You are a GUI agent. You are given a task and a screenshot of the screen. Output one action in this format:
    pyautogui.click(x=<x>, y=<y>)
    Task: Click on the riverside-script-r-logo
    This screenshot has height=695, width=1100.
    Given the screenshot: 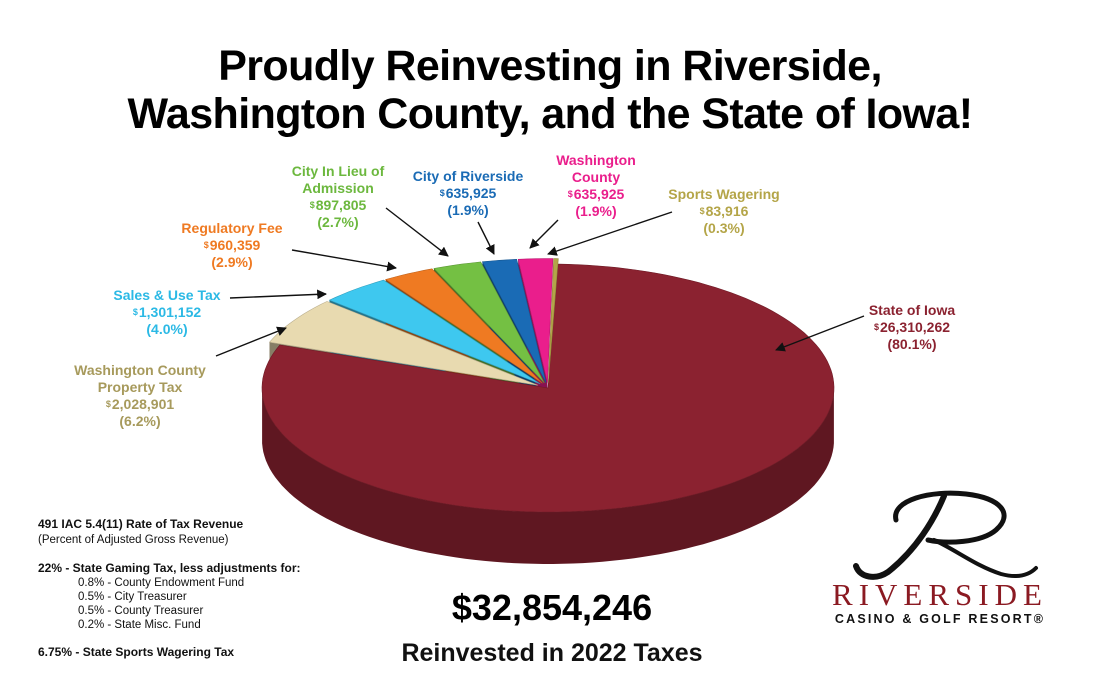 What is the action you would take?
    pyautogui.click(x=945, y=535)
    